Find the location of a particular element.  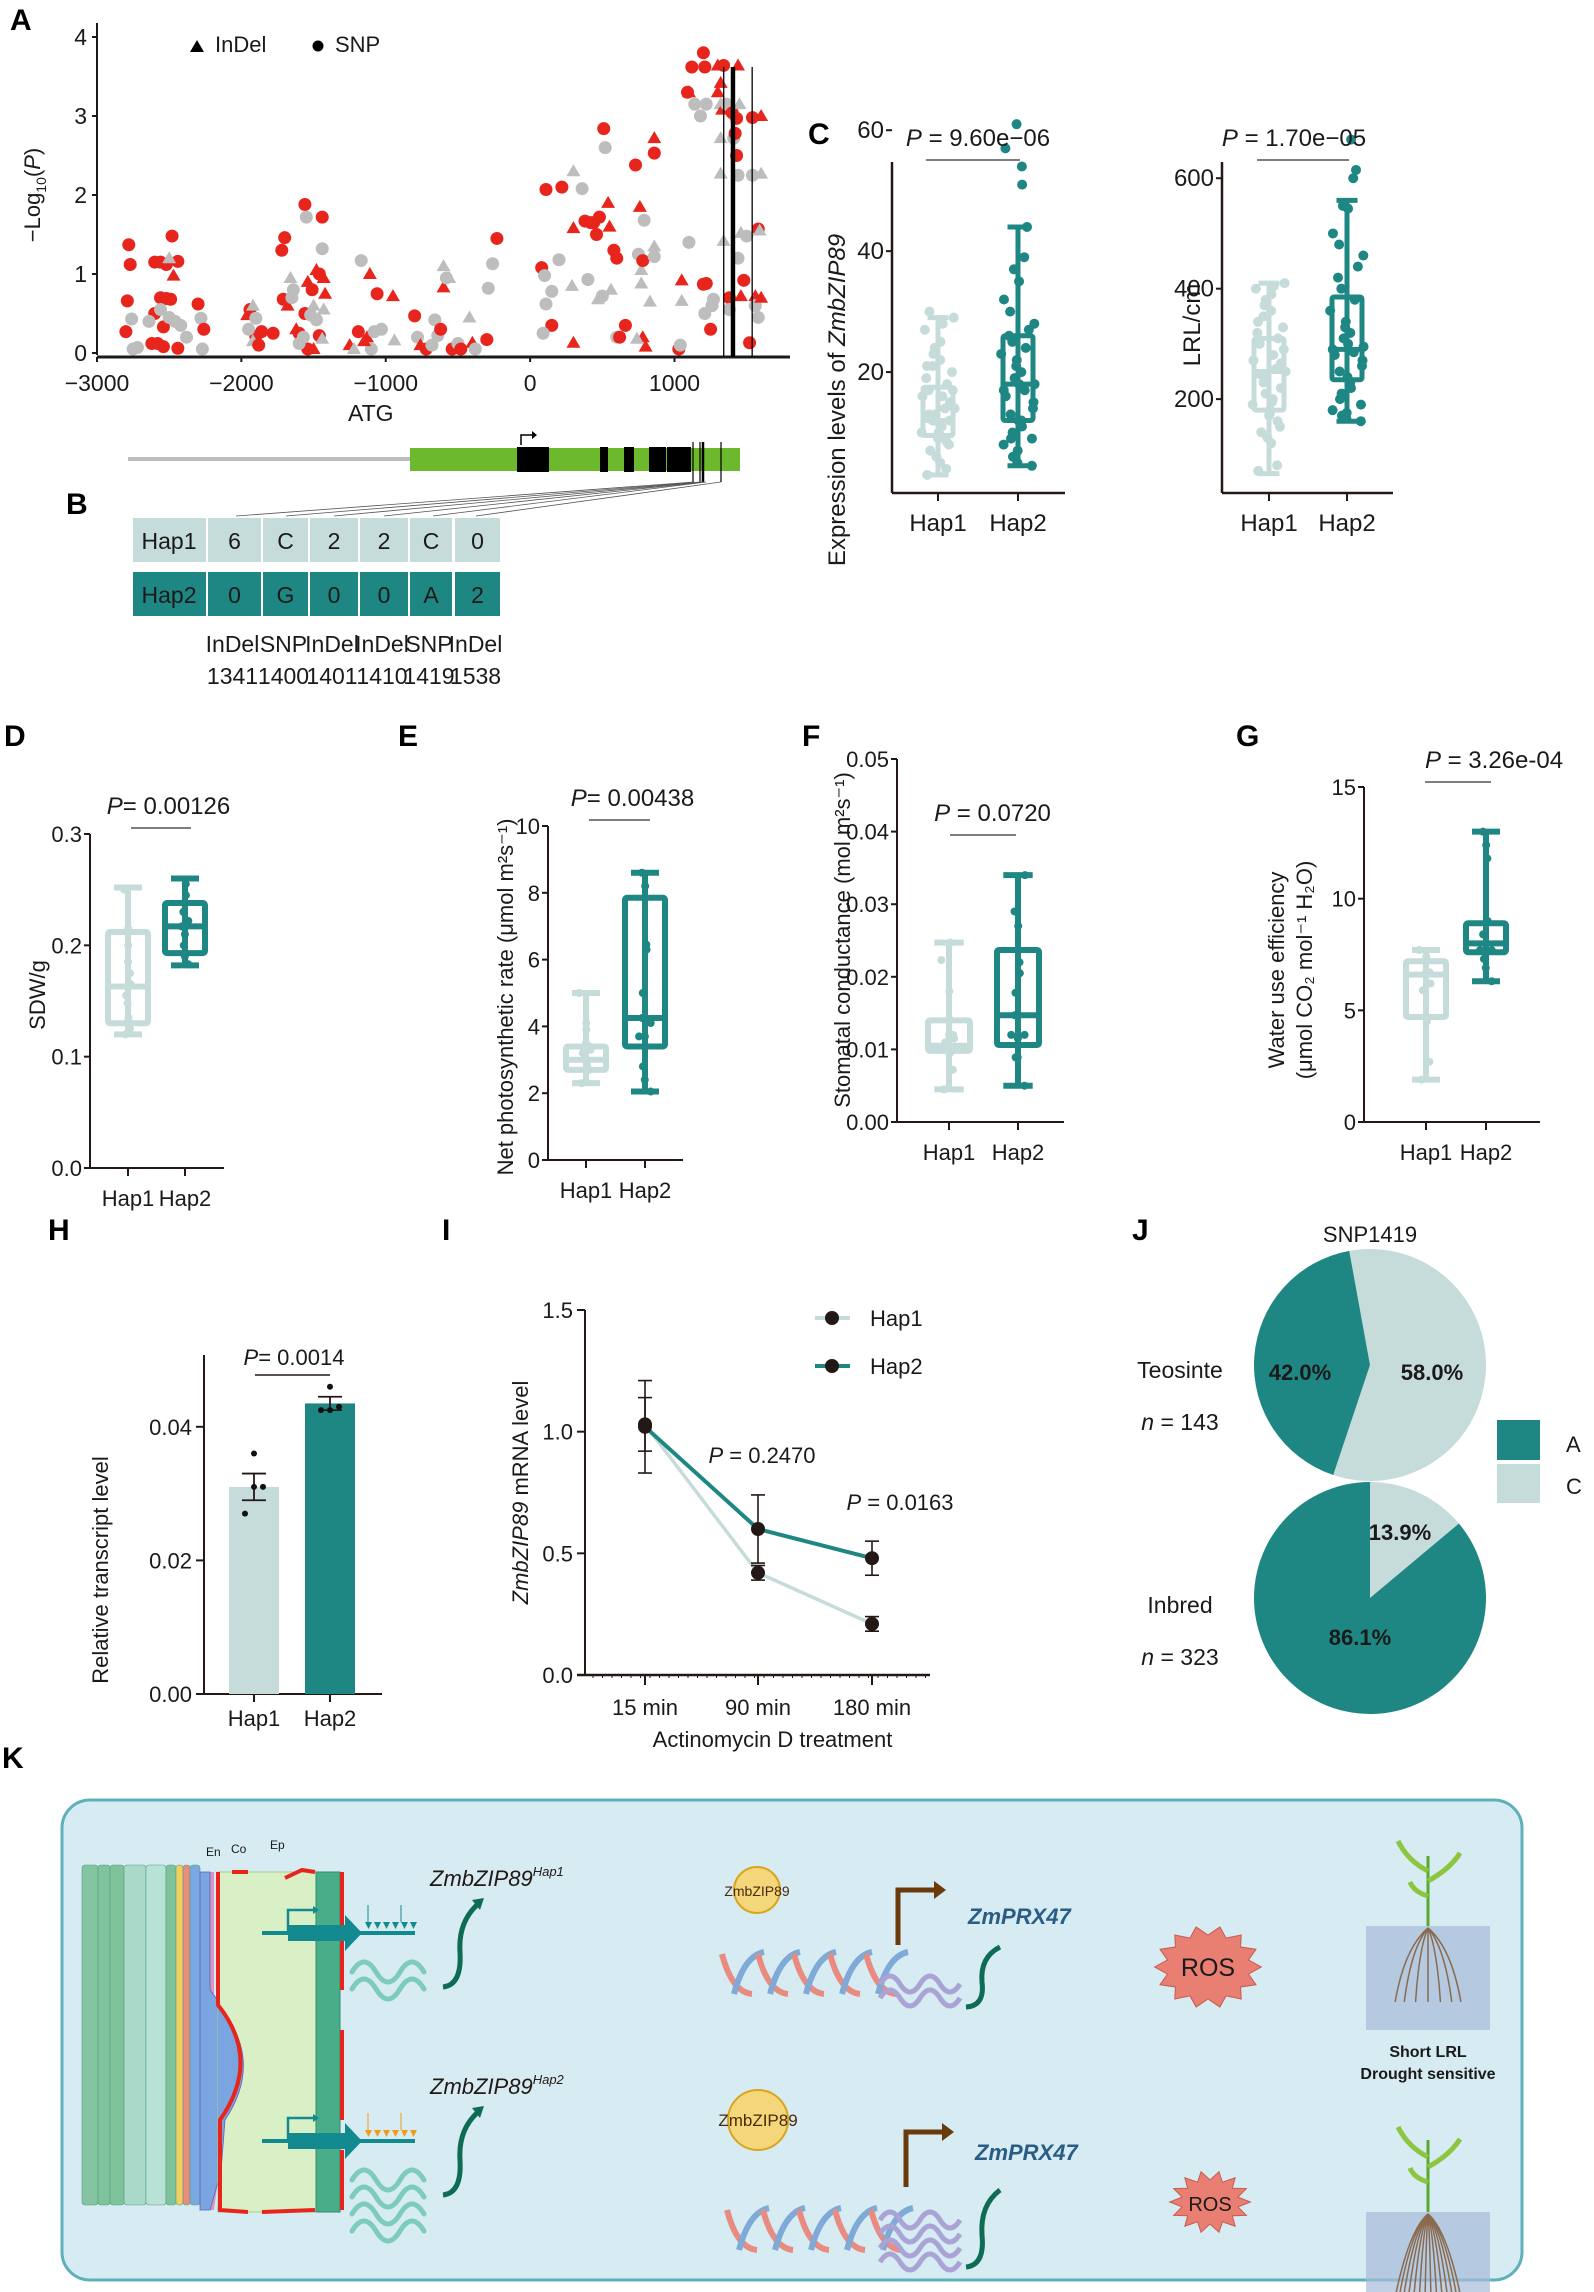

panel-letter-g: G is located at coordinates (1247, 736).